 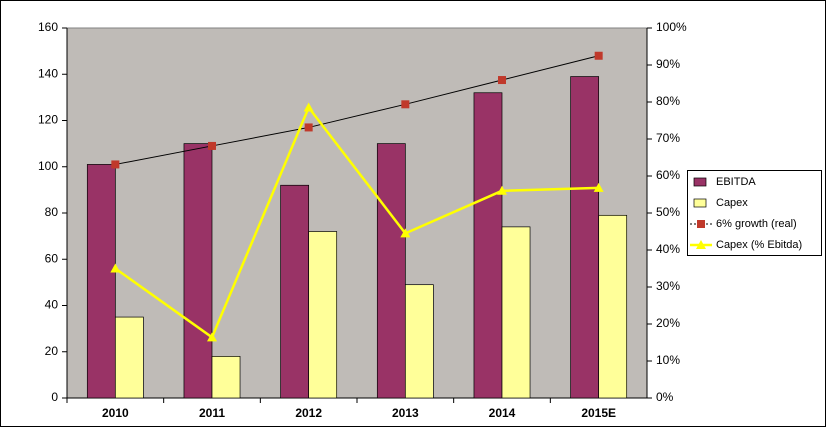 I want to click on line, so click(x=357, y=110).